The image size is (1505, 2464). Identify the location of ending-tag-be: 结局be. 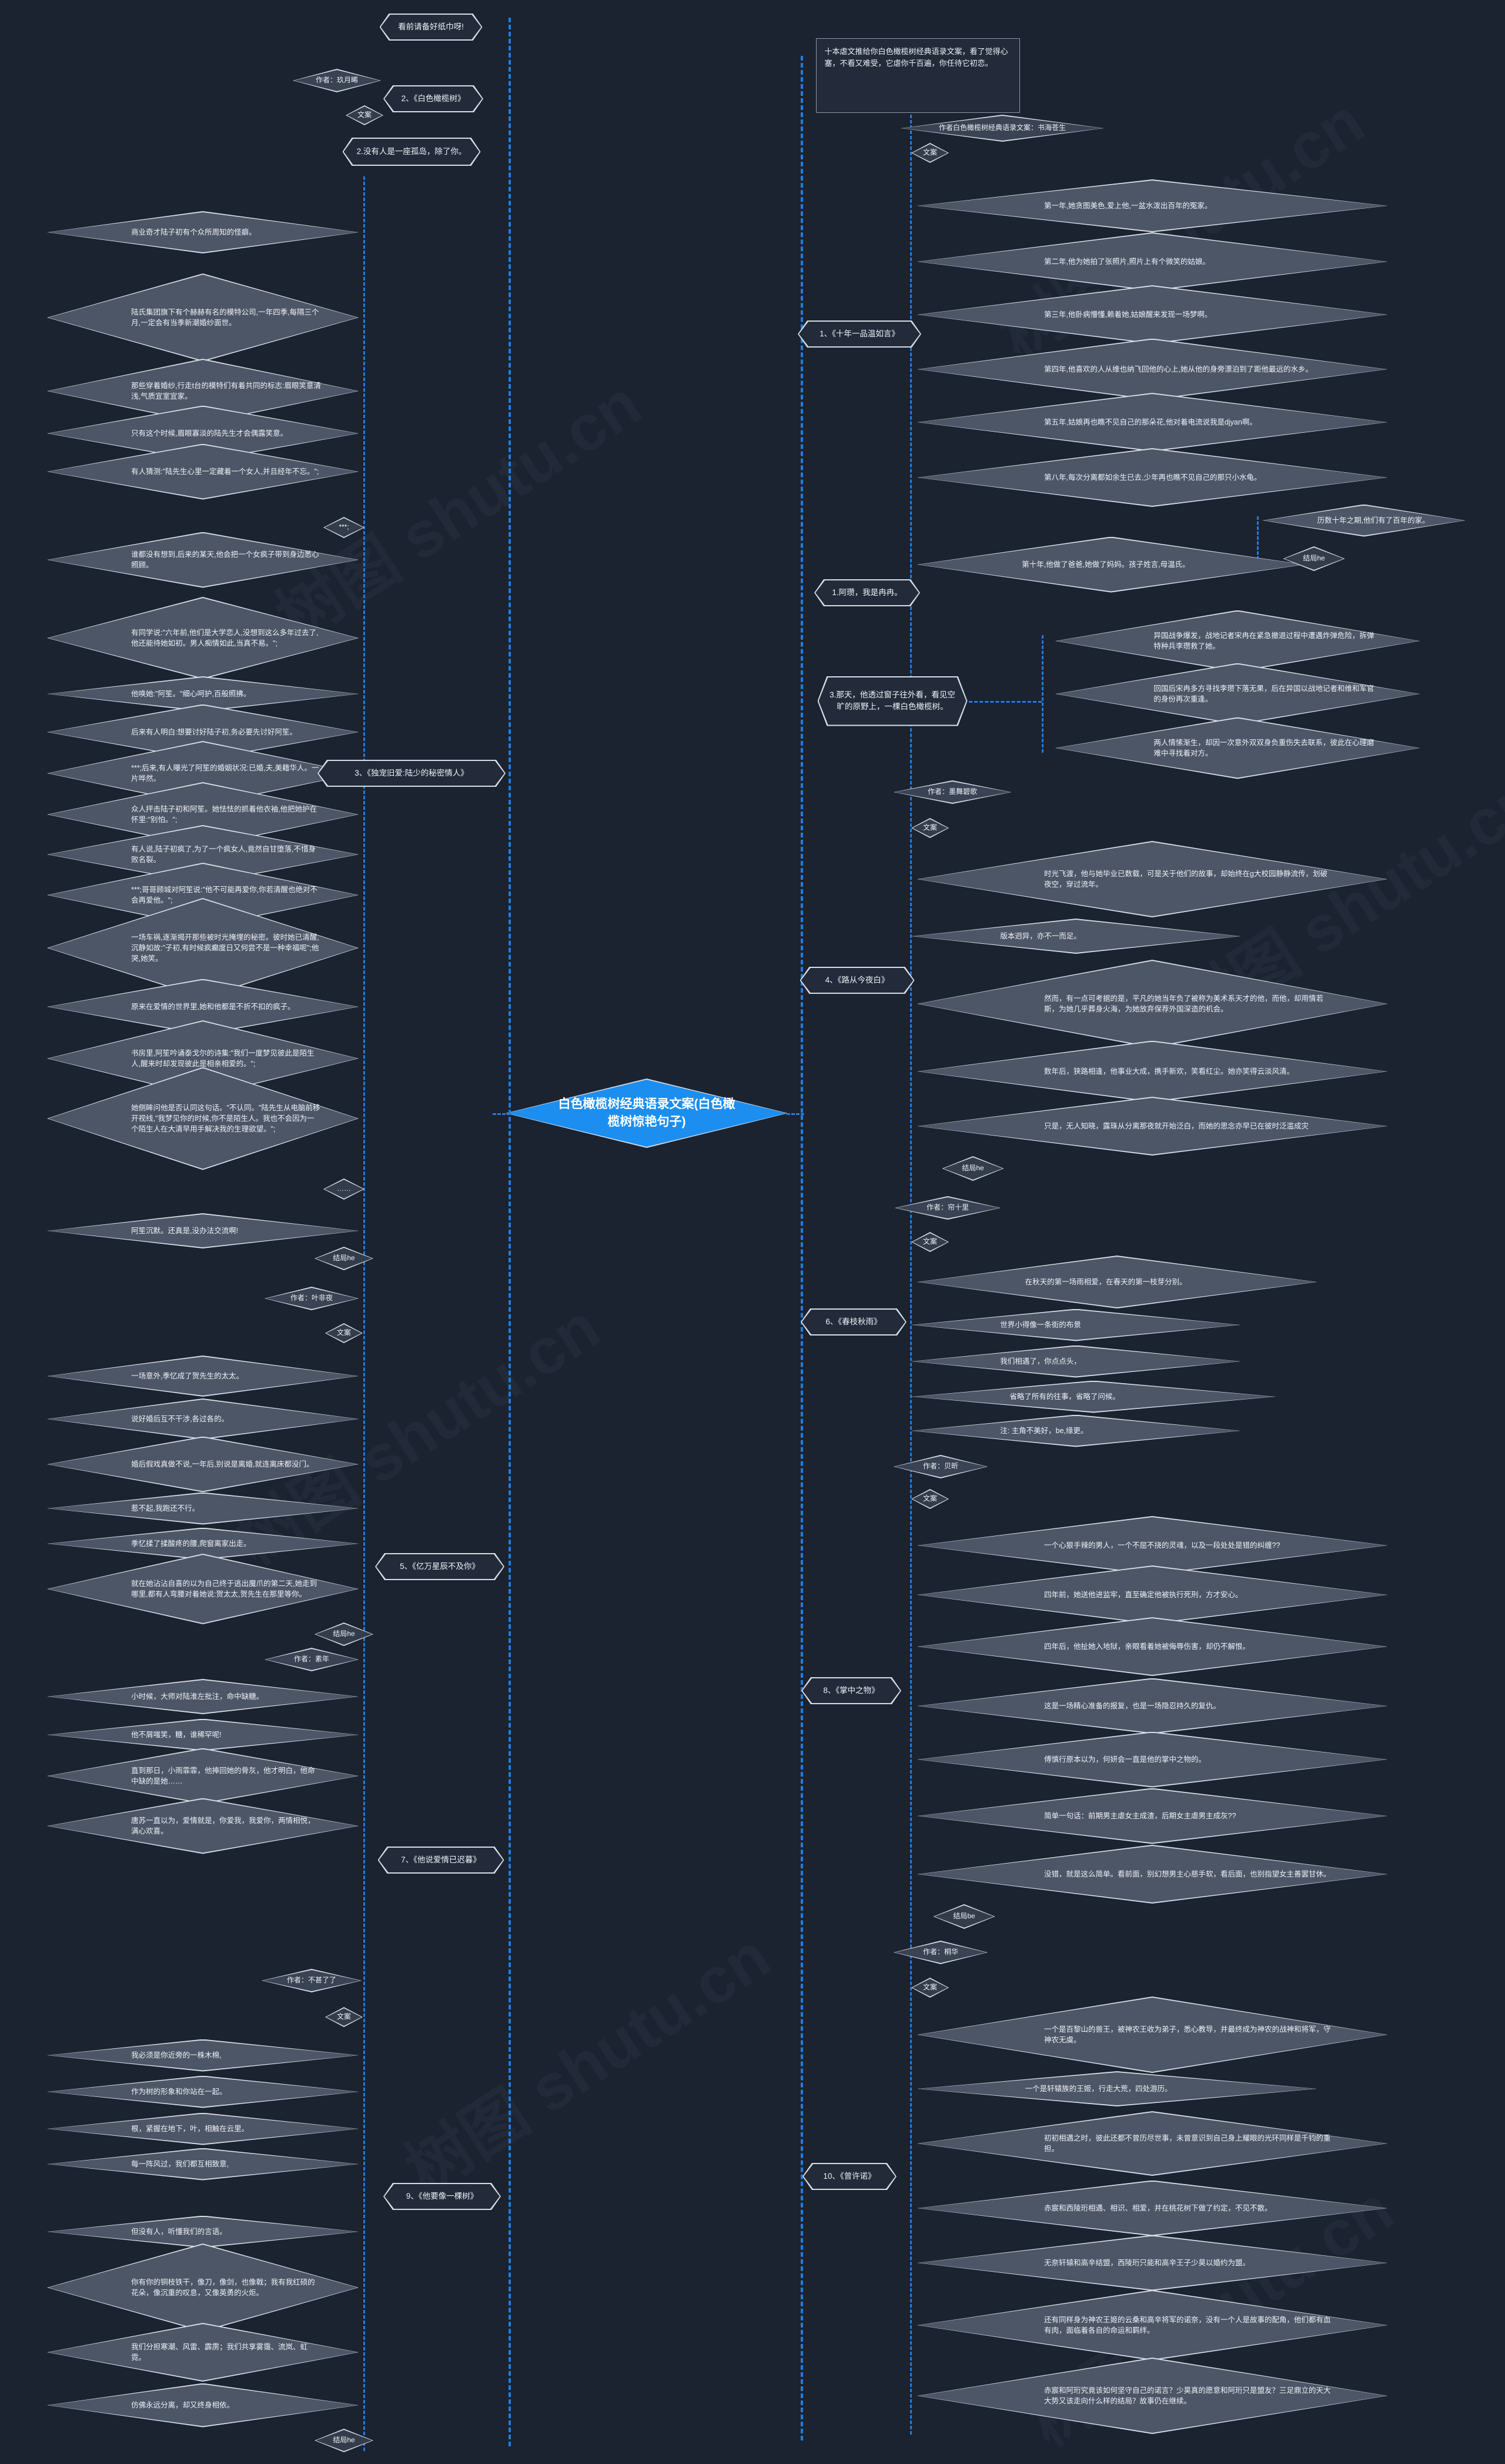
(964, 1916).